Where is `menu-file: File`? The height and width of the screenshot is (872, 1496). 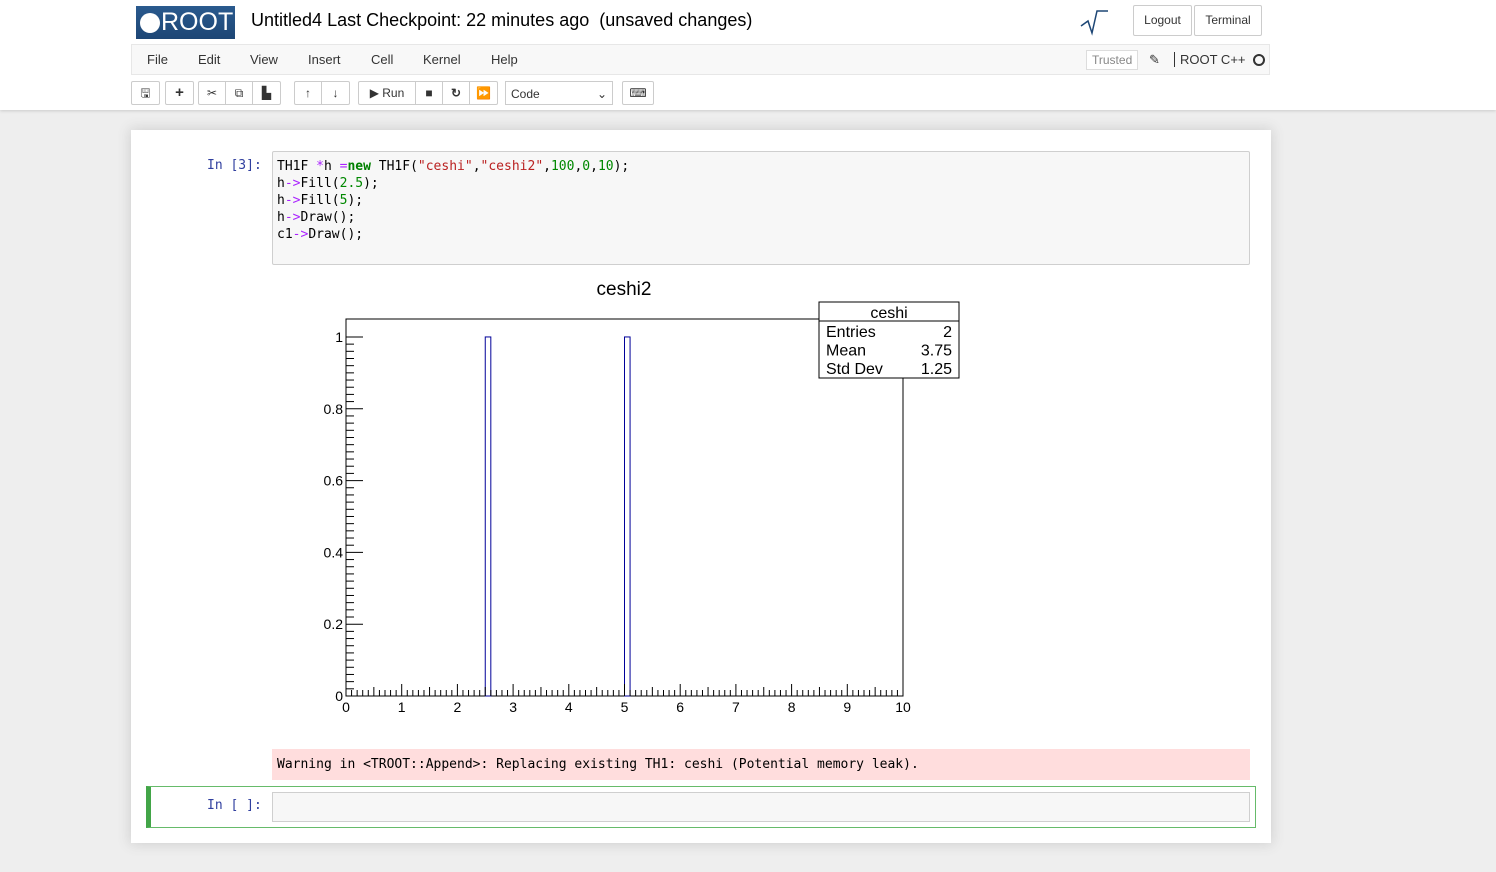 menu-file: File is located at coordinates (157, 59).